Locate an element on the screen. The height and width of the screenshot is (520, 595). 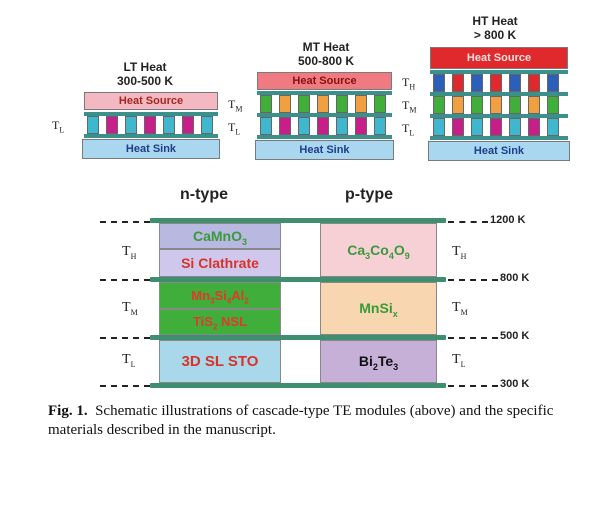
n-type-header: n-type is located at coordinates (204, 194).